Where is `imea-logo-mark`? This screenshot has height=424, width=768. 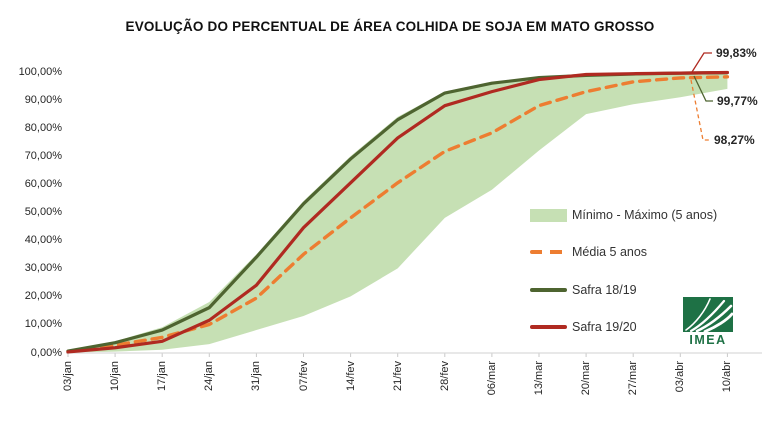 imea-logo-mark is located at coordinates (708, 314).